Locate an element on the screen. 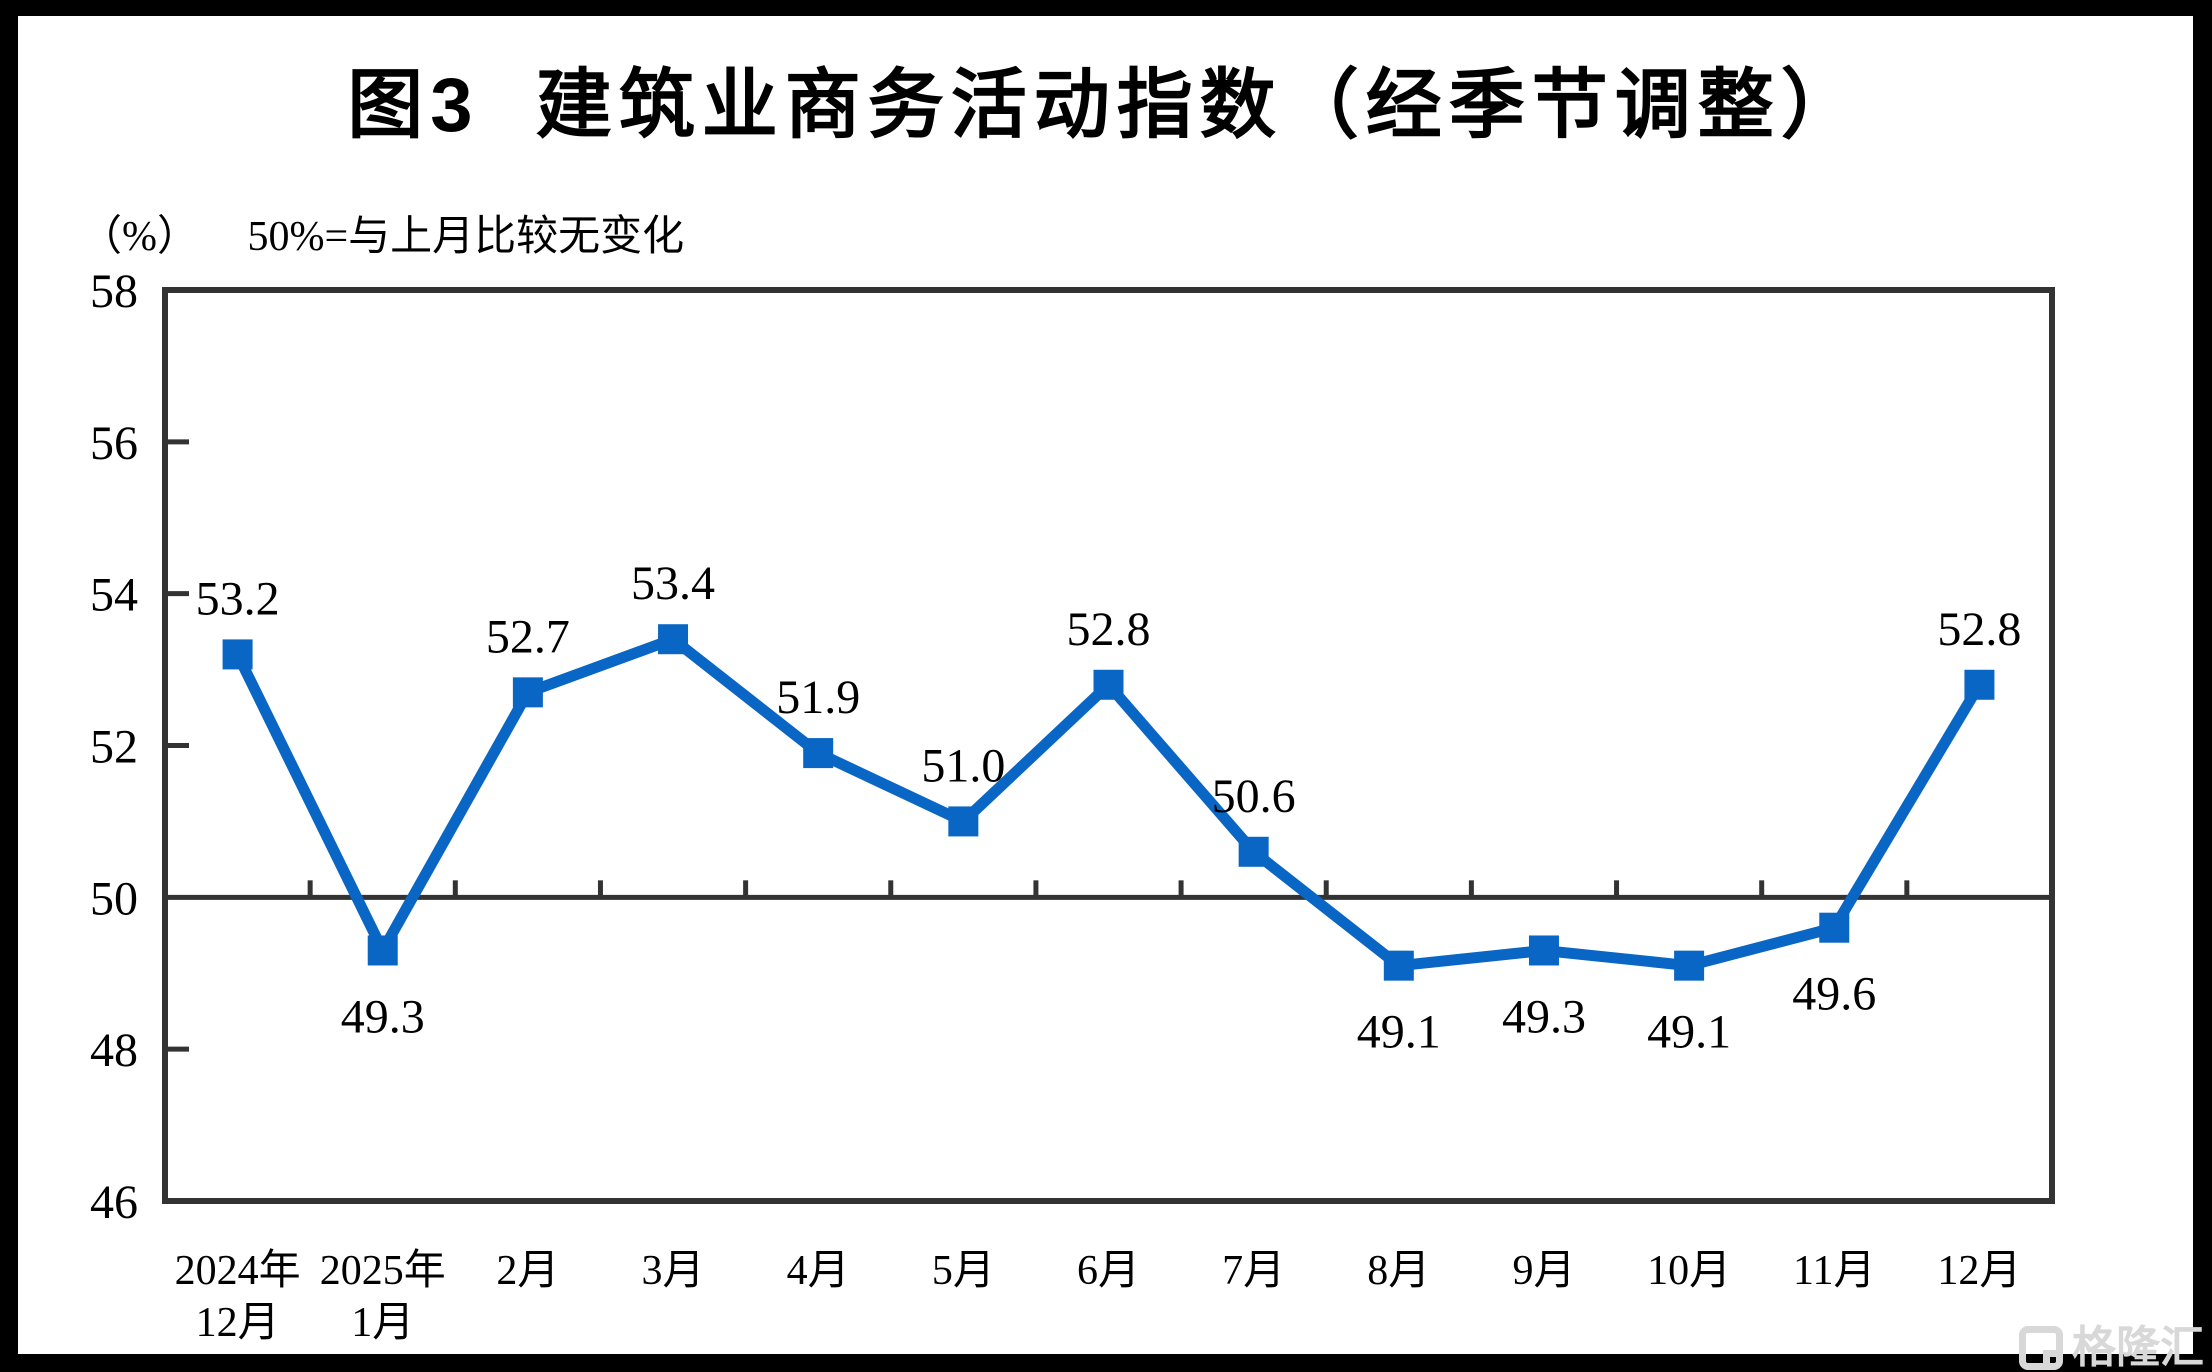  x-axis-label: 1月 is located at coordinates (382, 1323).